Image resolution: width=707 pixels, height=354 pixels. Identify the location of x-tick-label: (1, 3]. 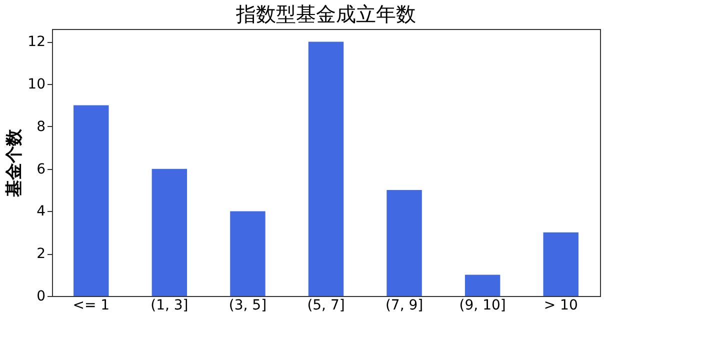
(169, 306).